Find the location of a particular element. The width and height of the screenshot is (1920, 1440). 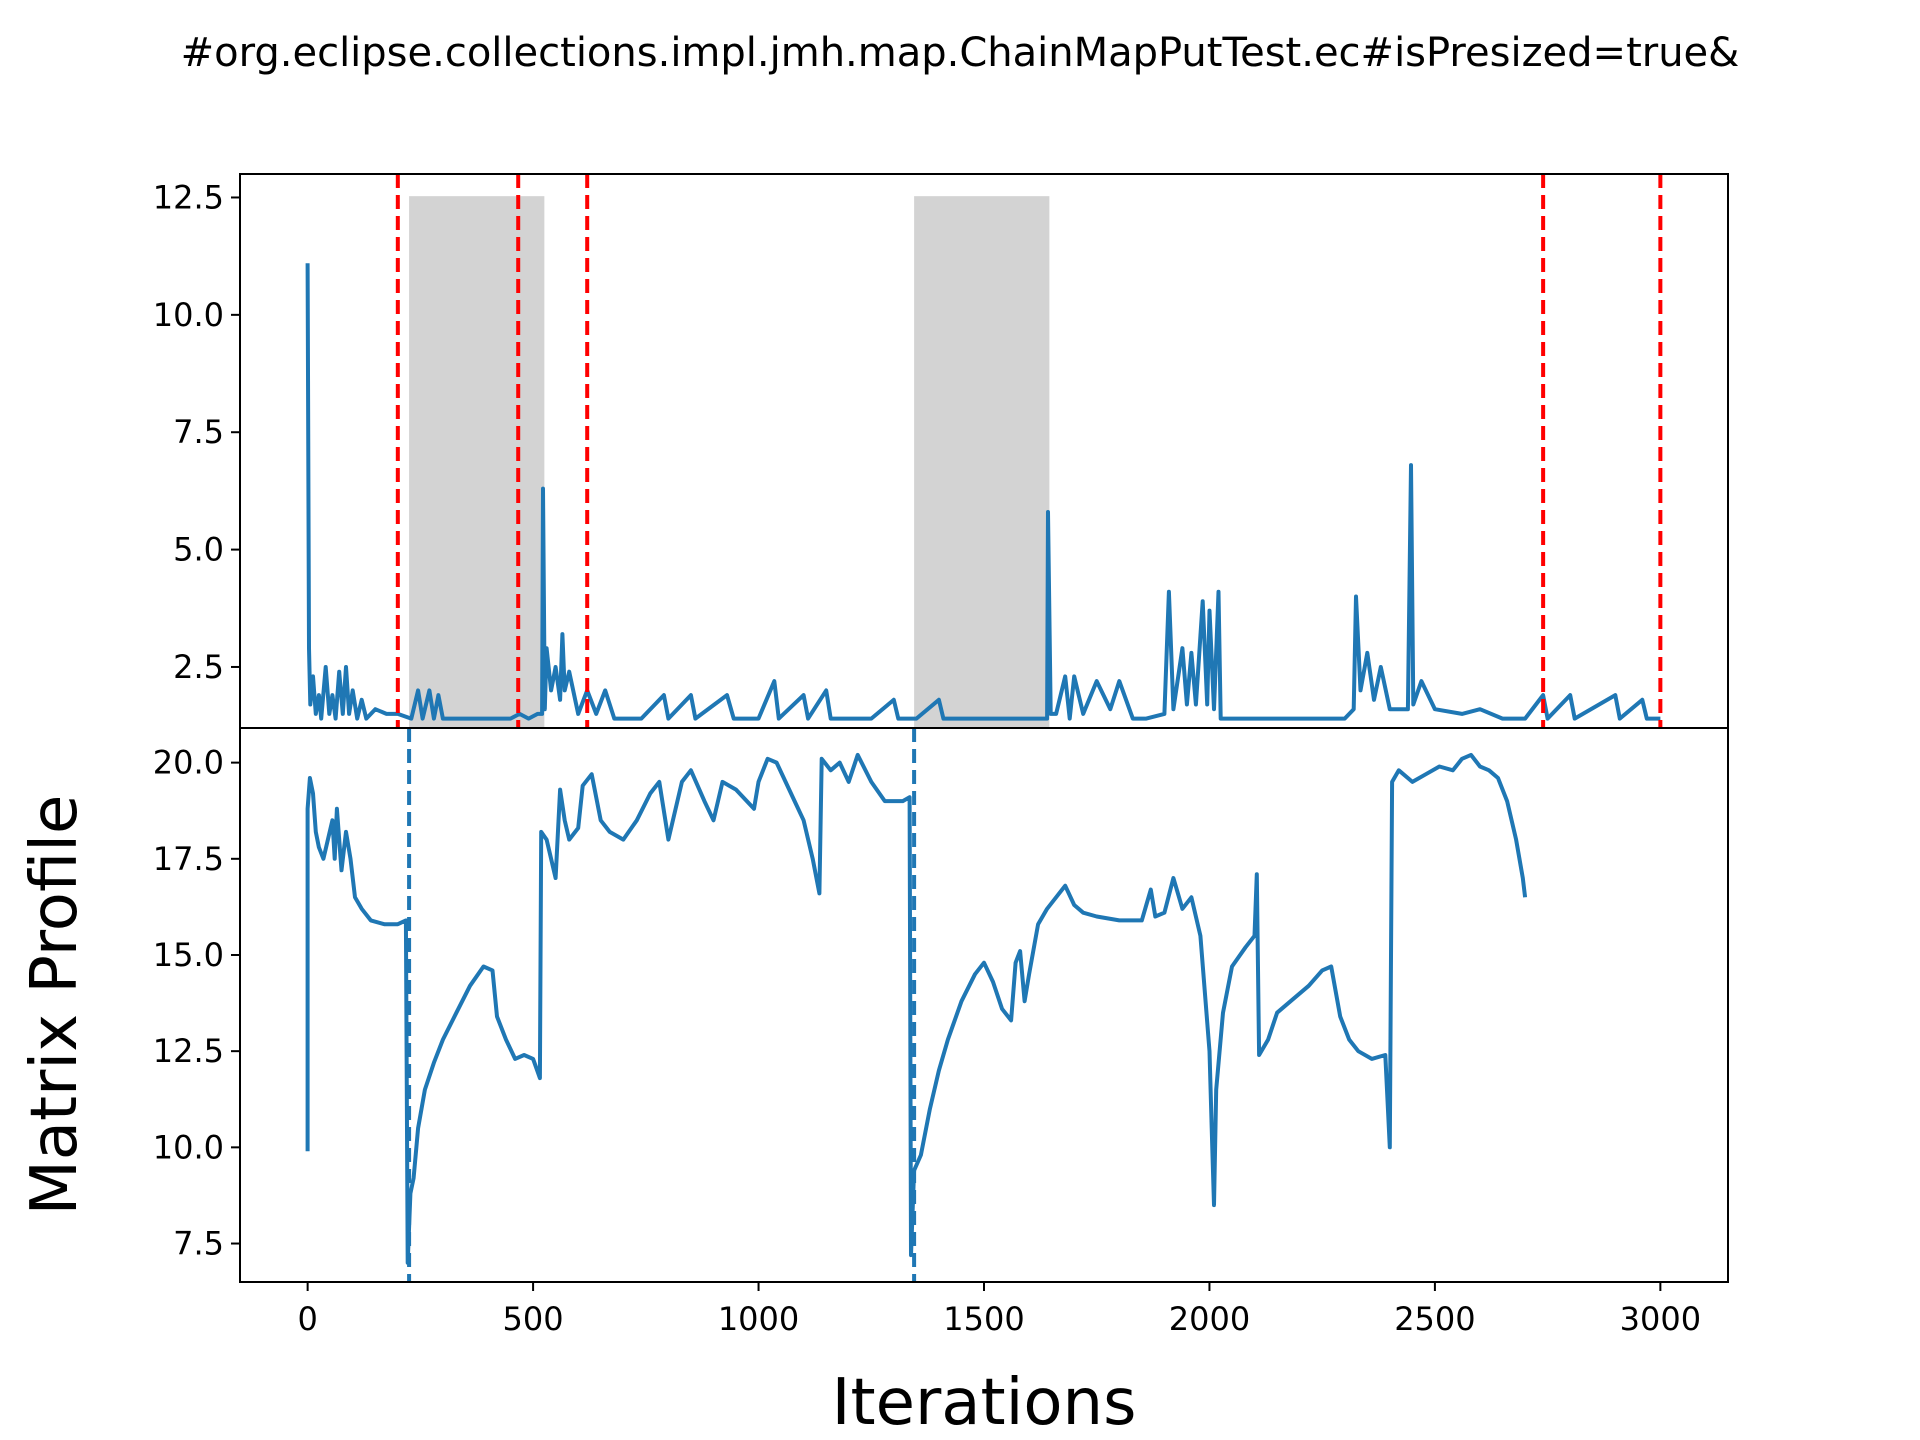

bottom-y-tick-label: 12.5 is located at coordinates (188, 1051).